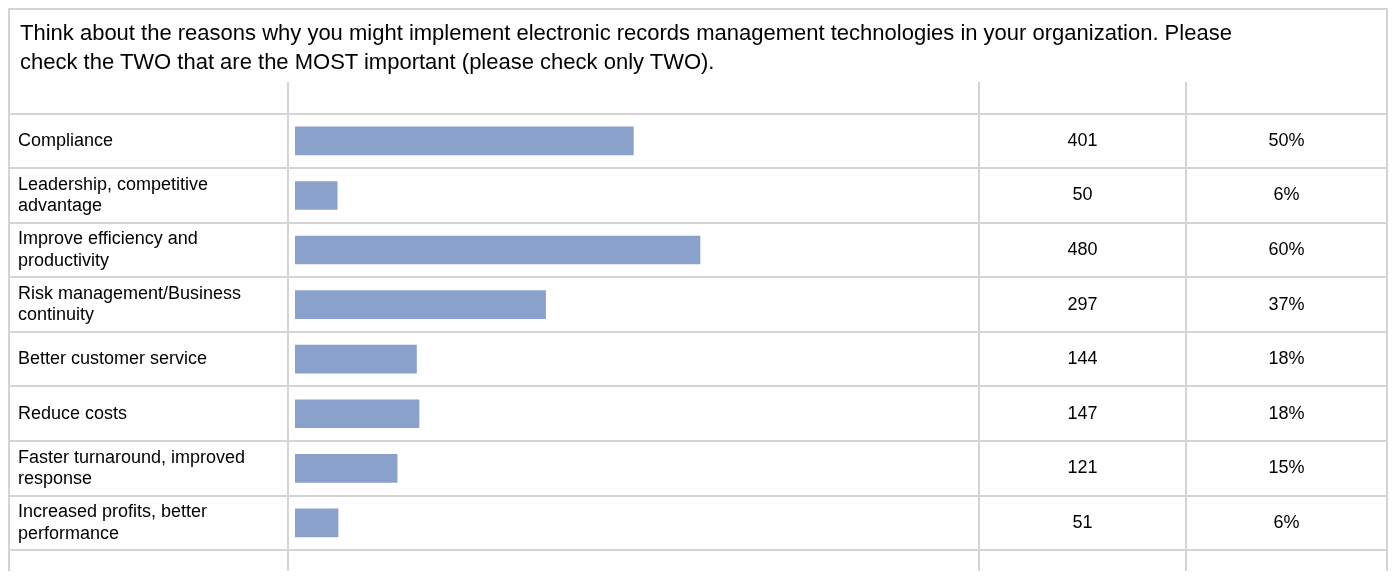 The width and height of the screenshot is (1396, 577). What do you see at coordinates (1082, 412) in the screenshot?
I see `data-label: 147` at bounding box center [1082, 412].